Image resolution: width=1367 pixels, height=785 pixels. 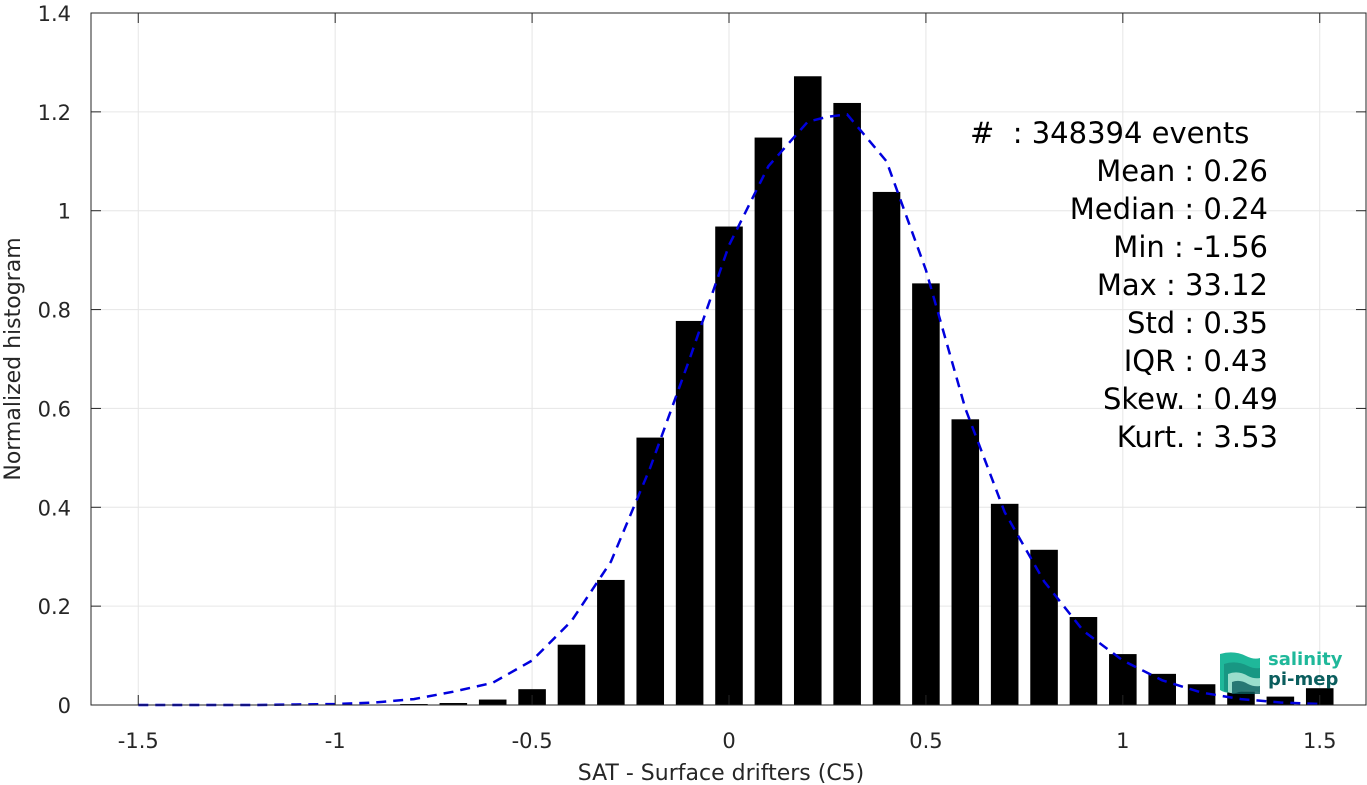 I want to click on y-tick-label: 0.4, so click(x=54, y=508).